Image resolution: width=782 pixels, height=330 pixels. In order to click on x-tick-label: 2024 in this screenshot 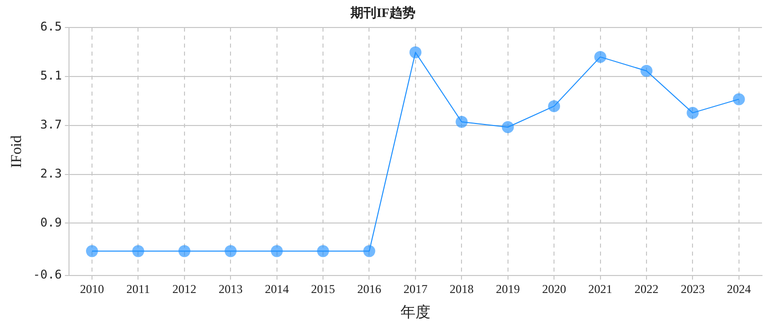, I will do `click(738, 289)`.